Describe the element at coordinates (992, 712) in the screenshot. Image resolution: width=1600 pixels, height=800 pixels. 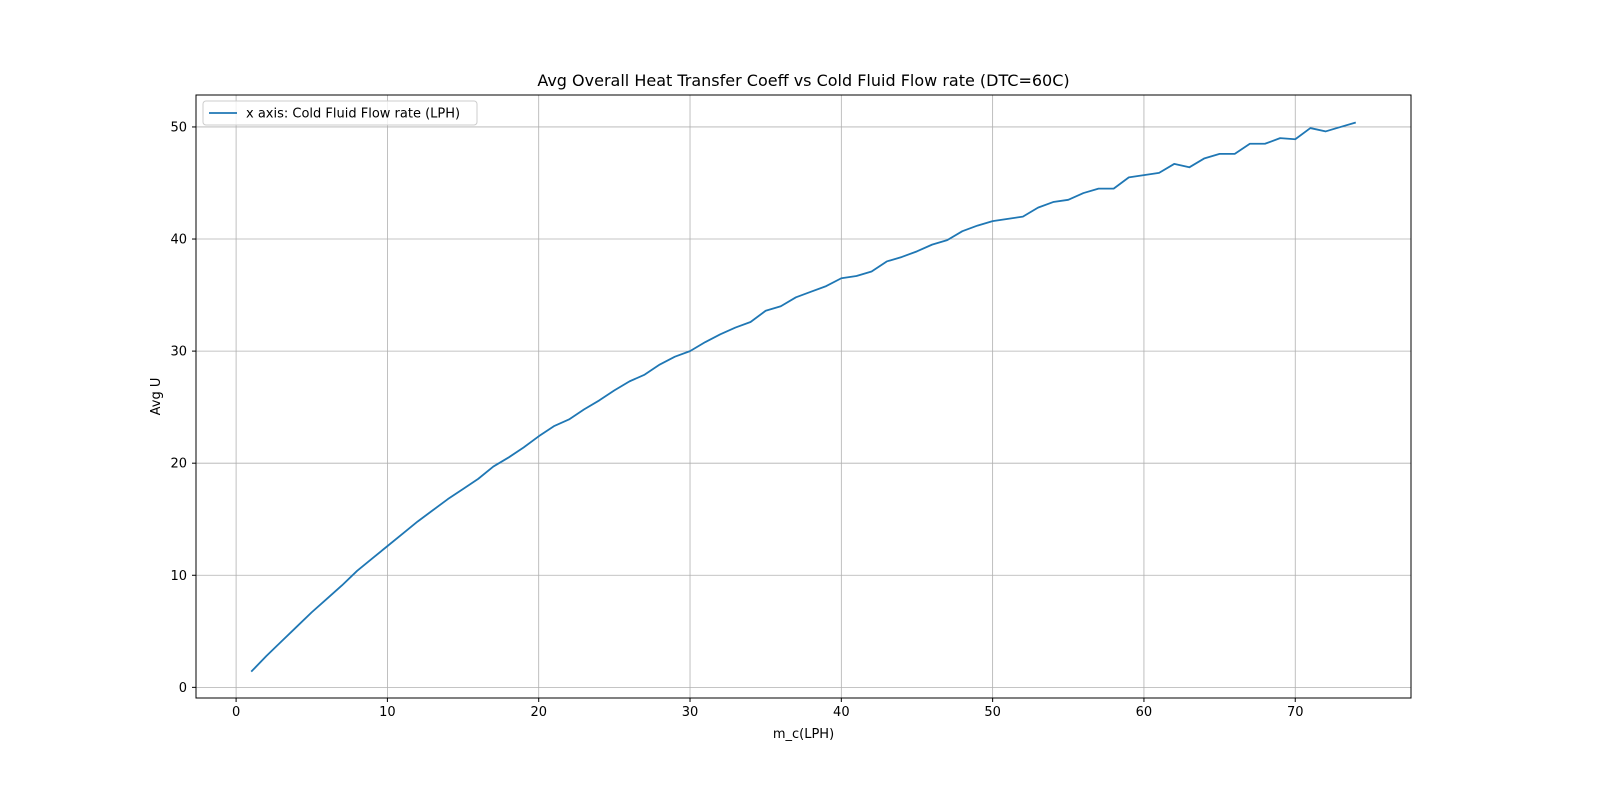
I see `x-tick-label: 50` at that location.